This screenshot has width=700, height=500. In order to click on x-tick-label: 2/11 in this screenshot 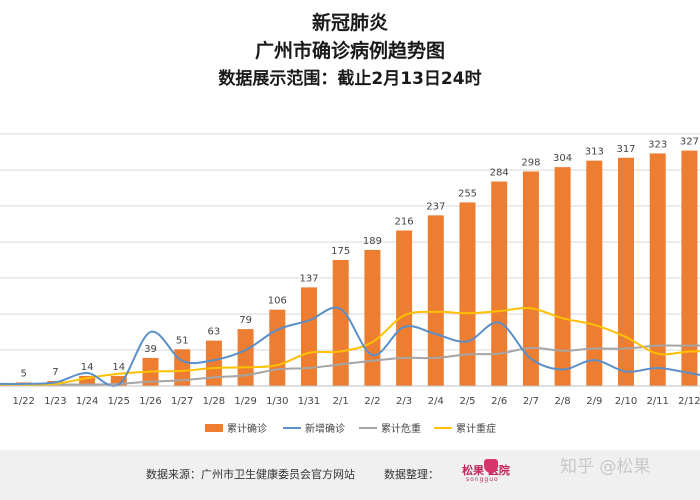, I will do `click(657, 401)`.